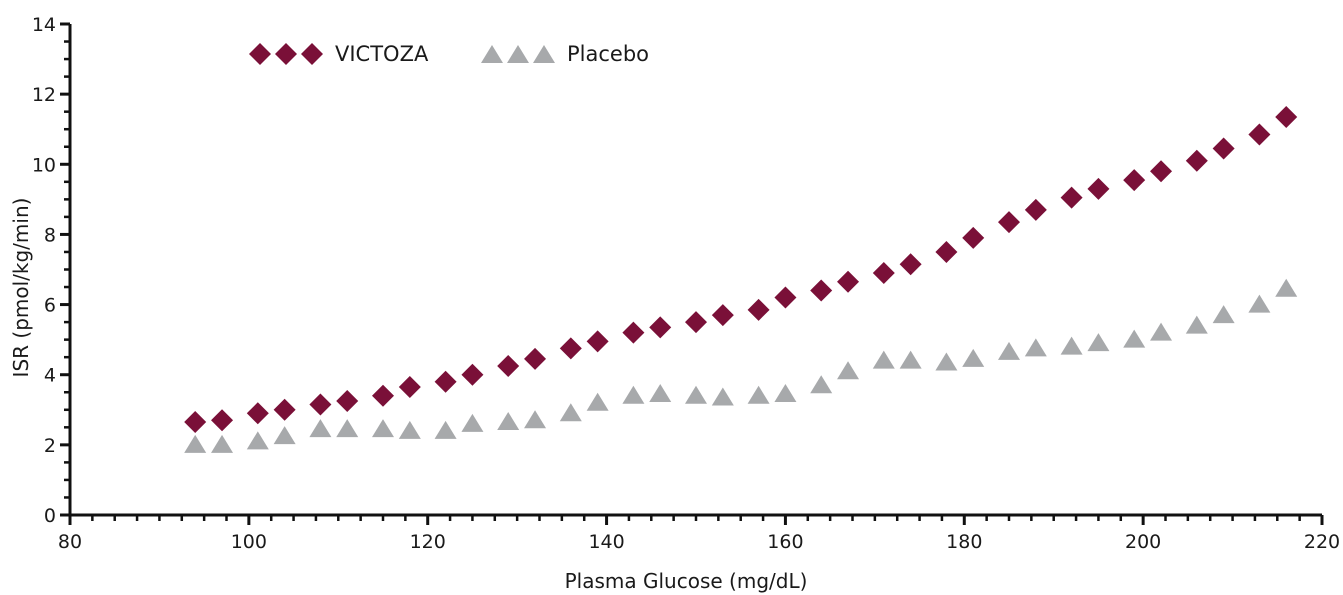 This screenshot has width=1343, height=595. Describe the element at coordinates (608, 54) in the screenshot. I see `legend-label-placebo: Placebo` at that location.